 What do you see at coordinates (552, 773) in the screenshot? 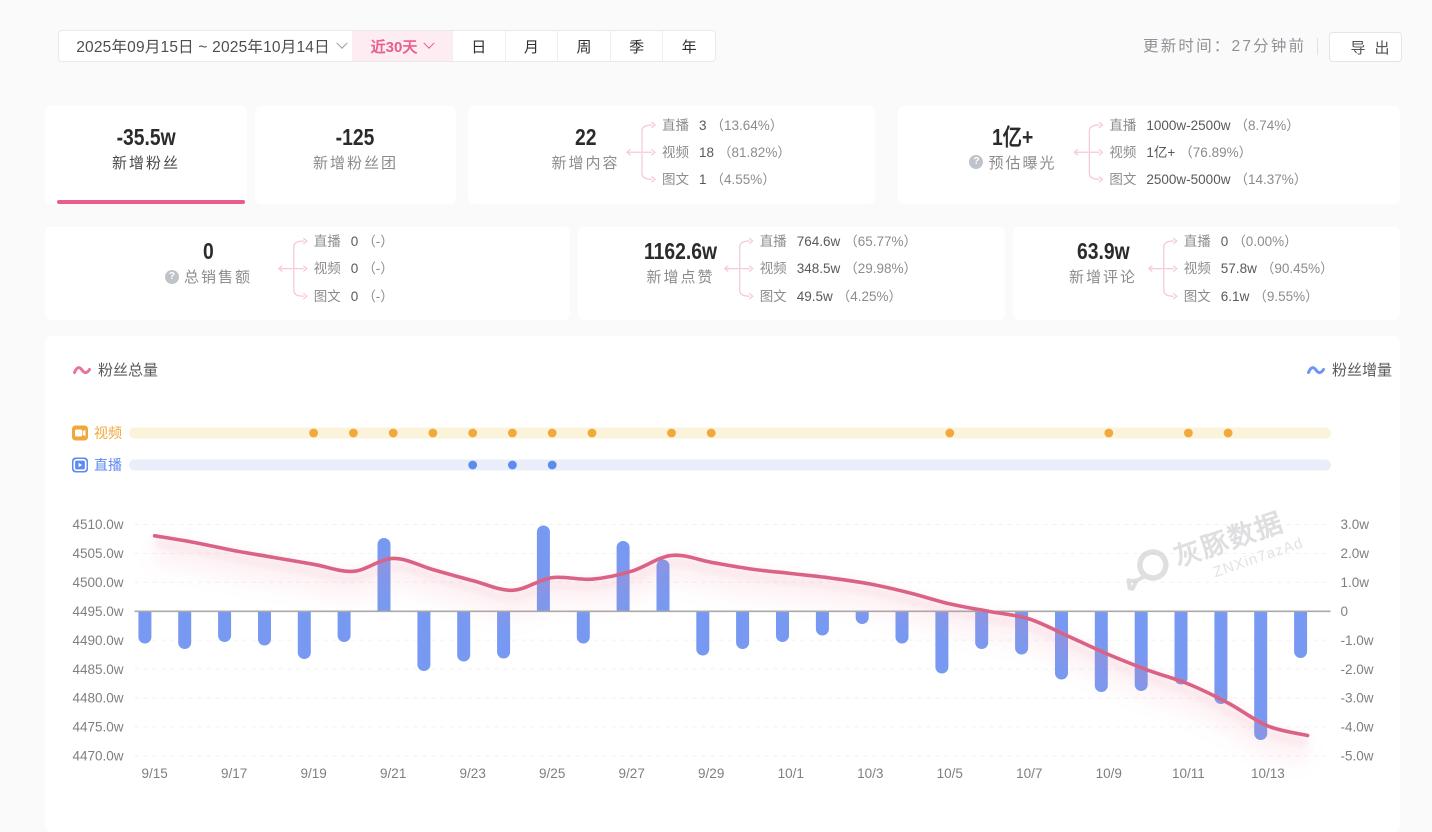
I see `svg-text: 9/25` at bounding box center [552, 773].